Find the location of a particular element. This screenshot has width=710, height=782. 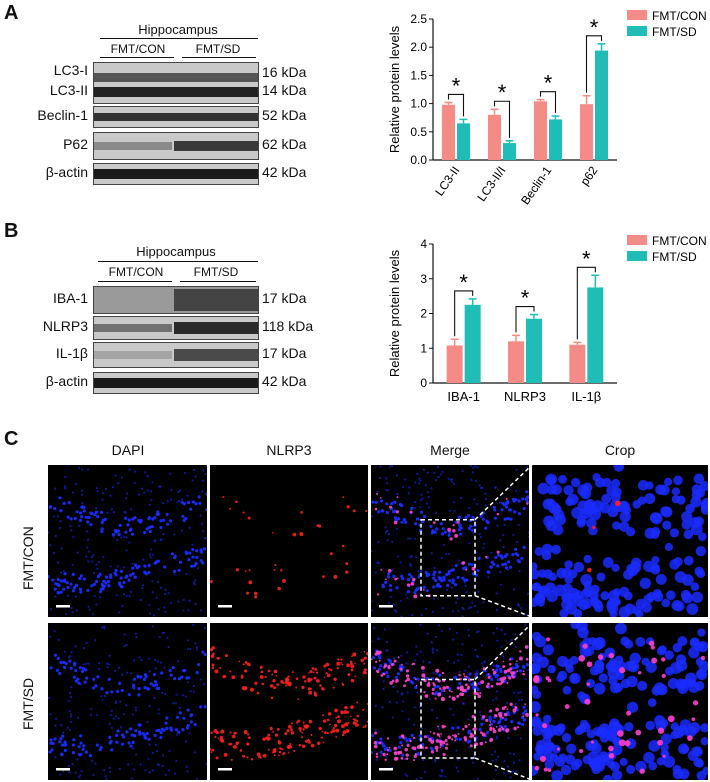

panel-letter-c: C is located at coordinates (11, 439).